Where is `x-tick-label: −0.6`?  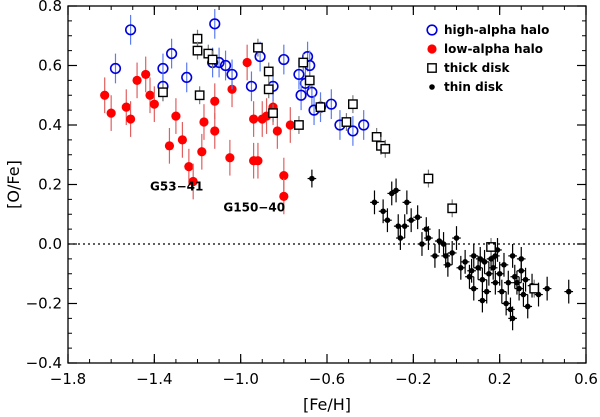
x-tick-label: −0.6 is located at coordinates (327, 379).